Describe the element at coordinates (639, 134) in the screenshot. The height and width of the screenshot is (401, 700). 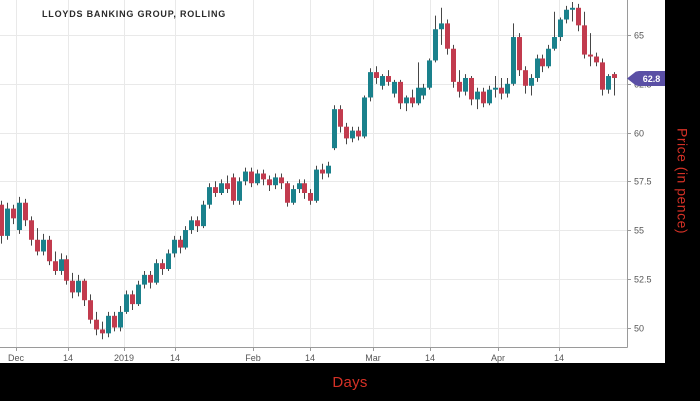
I see `y-tick-label: 60` at that location.